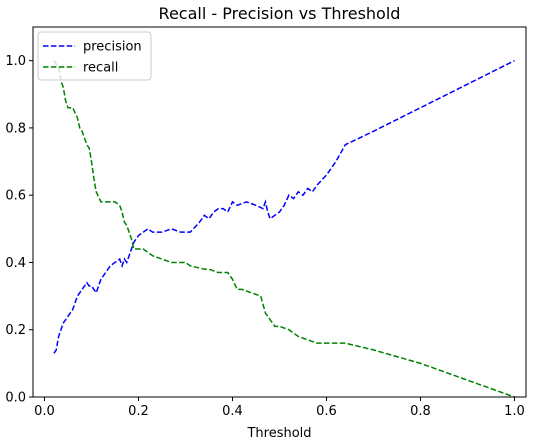 This screenshot has width=541, height=441. Describe the element at coordinates (232, 411) in the screenshot. I see `x-tick-label: 0.4` at that location.